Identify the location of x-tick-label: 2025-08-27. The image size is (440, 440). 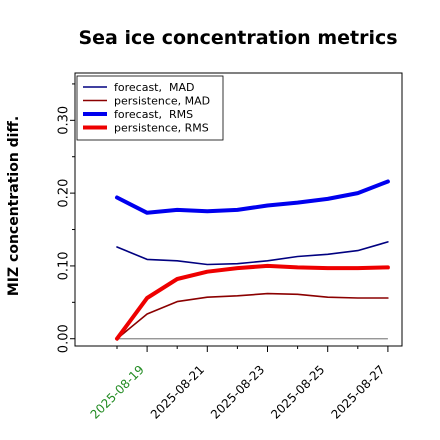
(357, 392).